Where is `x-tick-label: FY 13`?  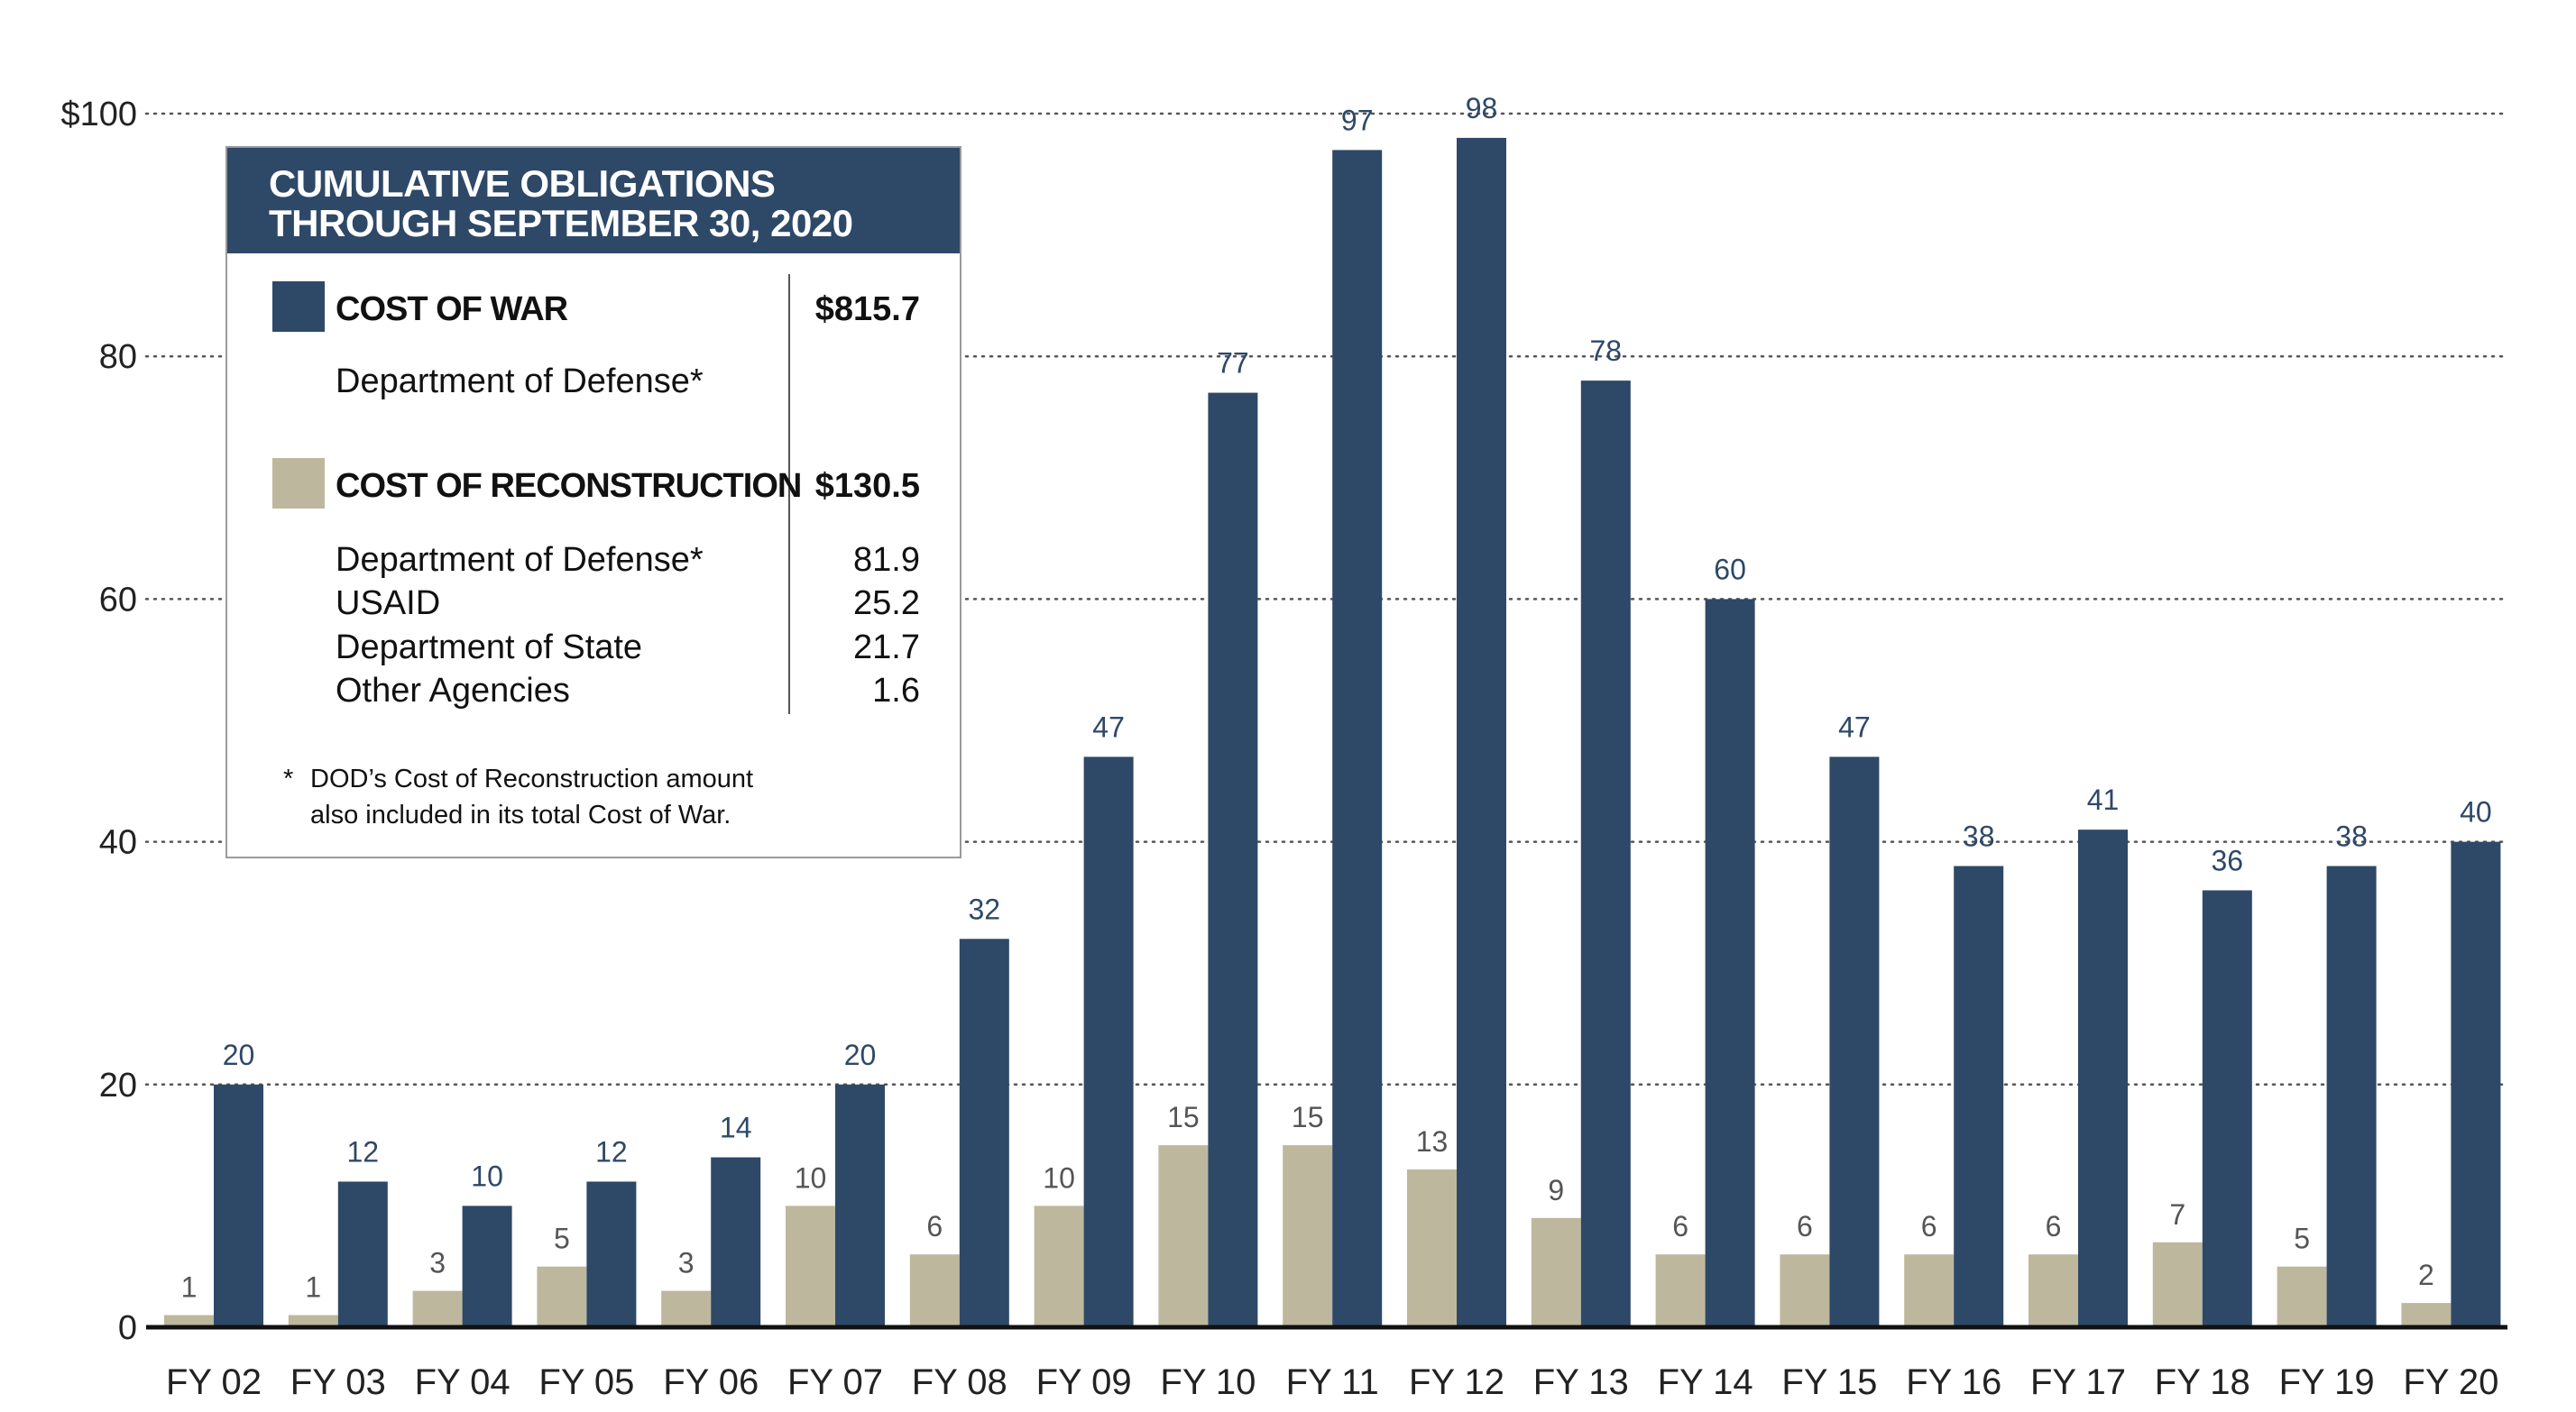 x-tick-label: FY 13 is located at coordinates (1581, 1382).